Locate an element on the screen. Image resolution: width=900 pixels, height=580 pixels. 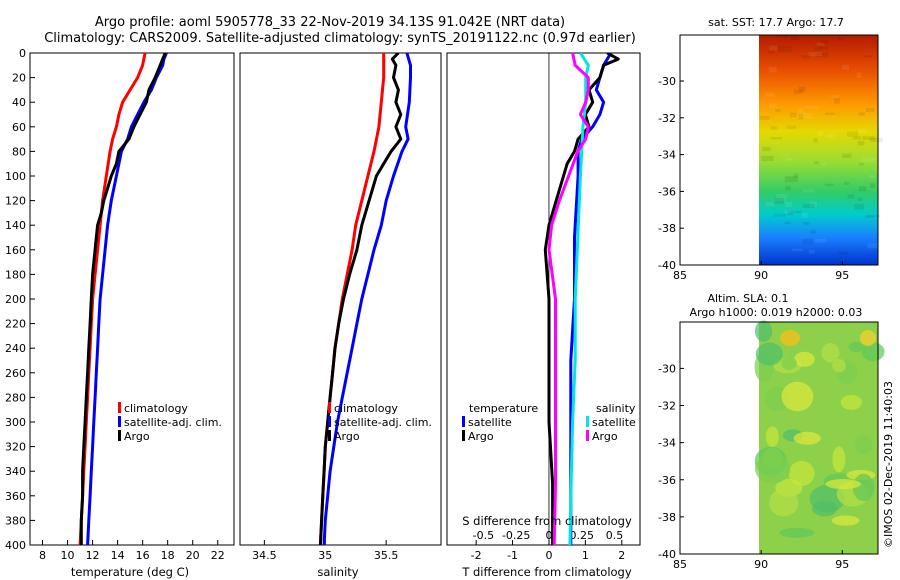
depth-tick-label: 0 is located at coordinates (22, 53).